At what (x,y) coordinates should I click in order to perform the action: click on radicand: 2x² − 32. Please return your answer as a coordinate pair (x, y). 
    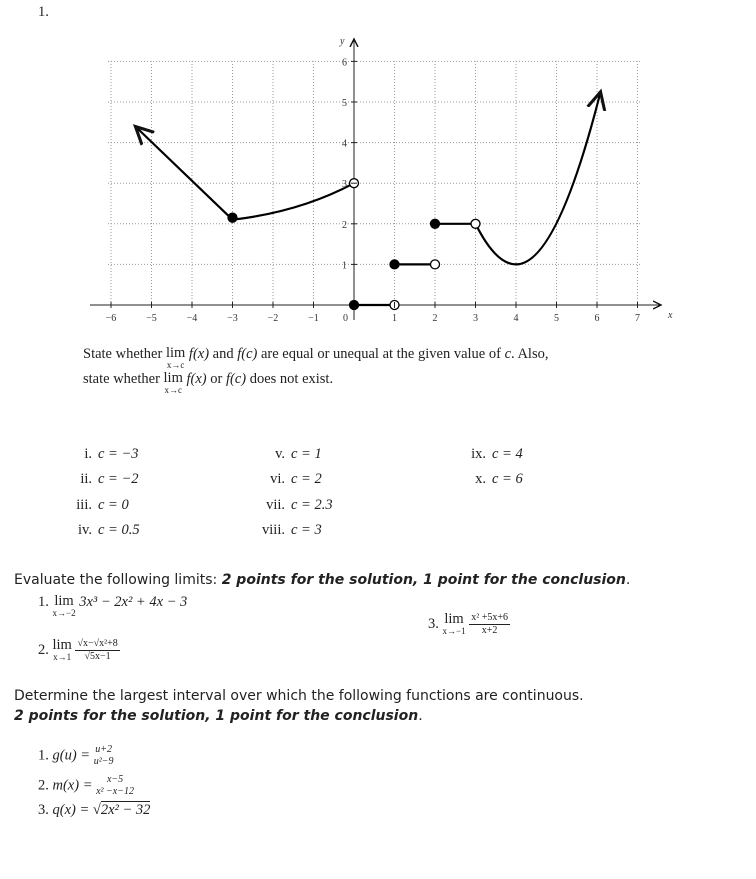
    Looking at the image, I should click on (125, 809).